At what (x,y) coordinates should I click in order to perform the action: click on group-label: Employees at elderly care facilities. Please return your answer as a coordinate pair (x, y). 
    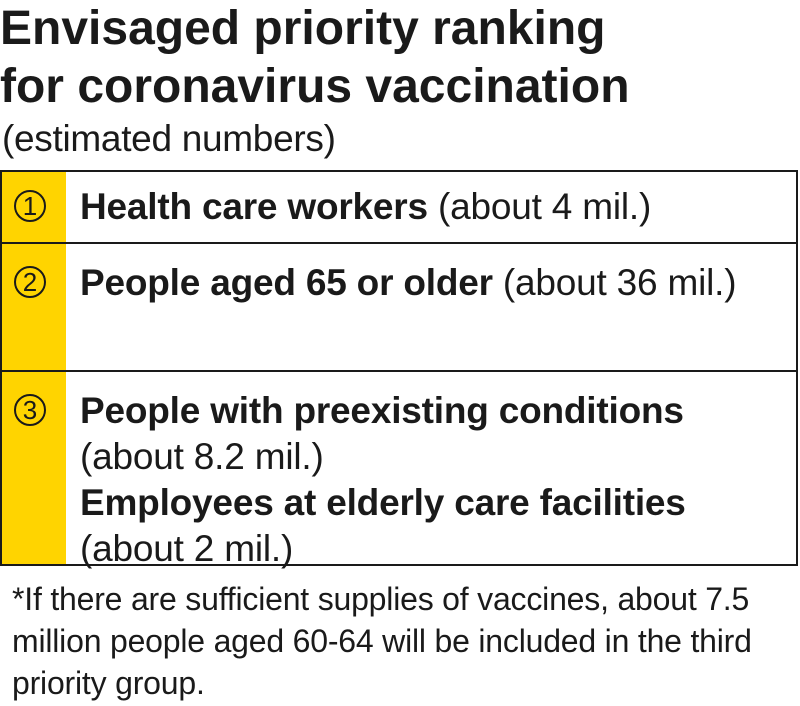
    Looking at the image, I should click on (383, 502).